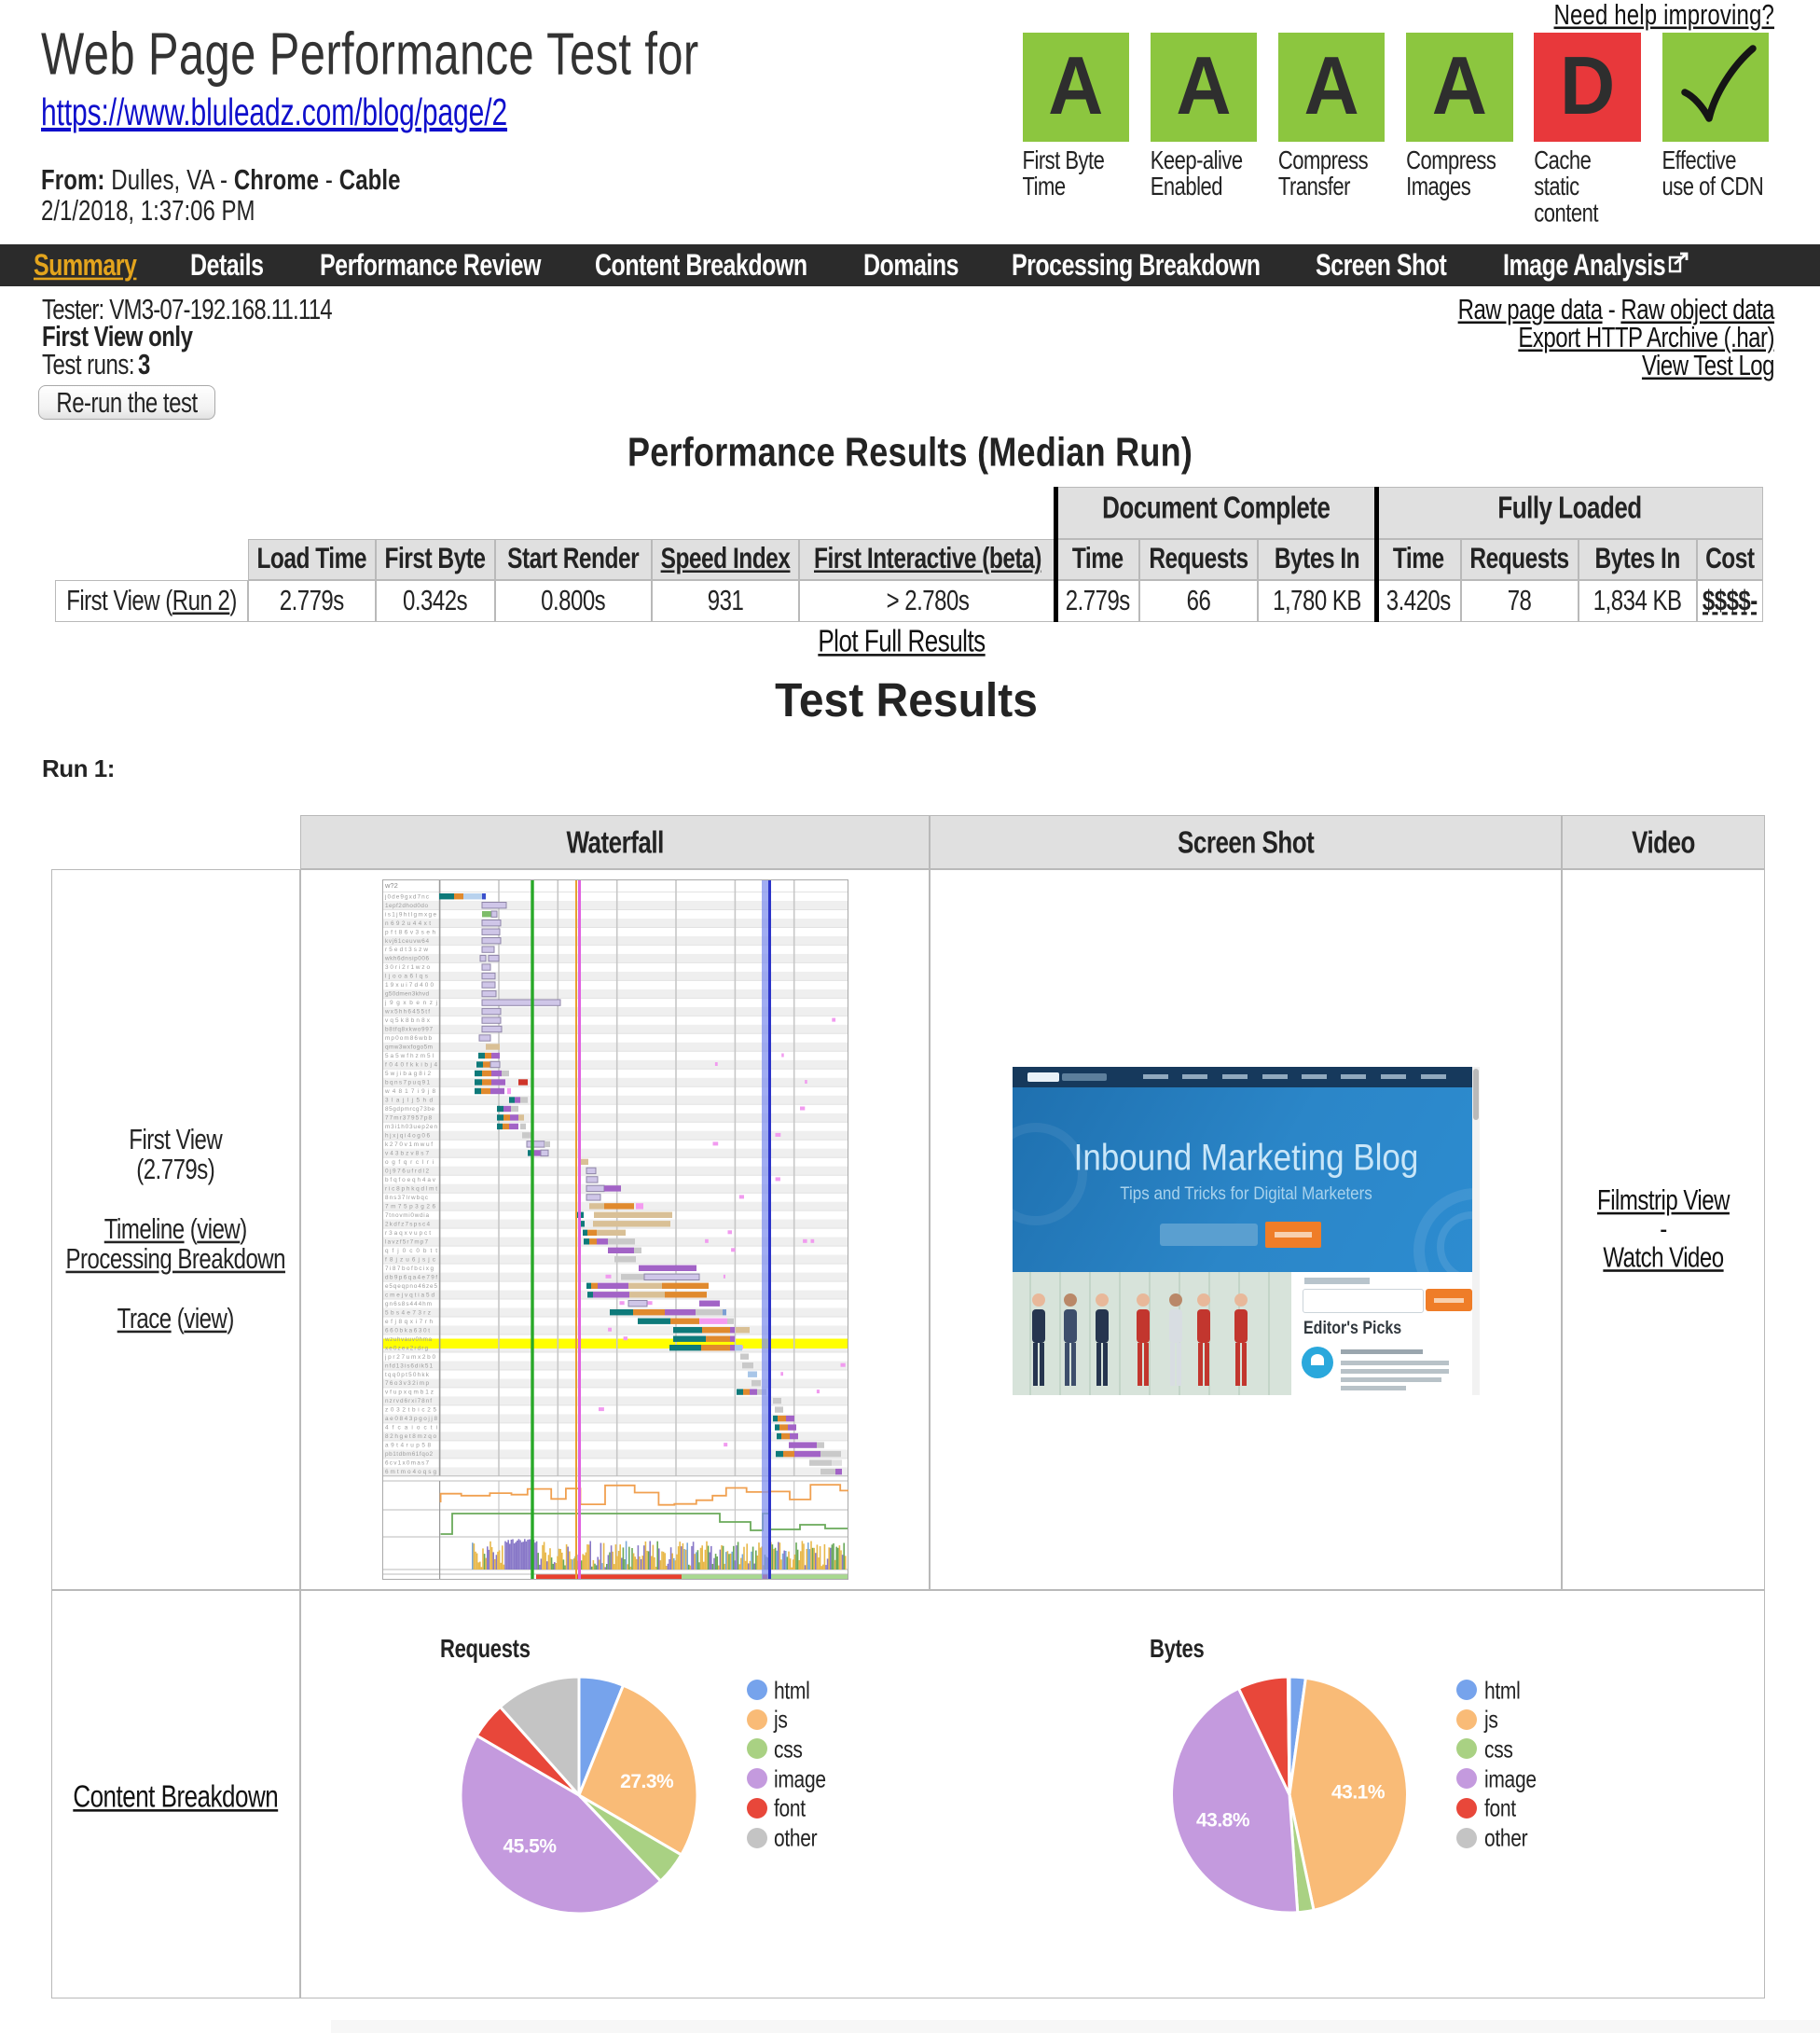 The height and width of the screenshot is (2033, 1820). Describe the element at coordinates (408, 1039) in the screenshot. I see `svg-text: mp0om86wbb` at that location.